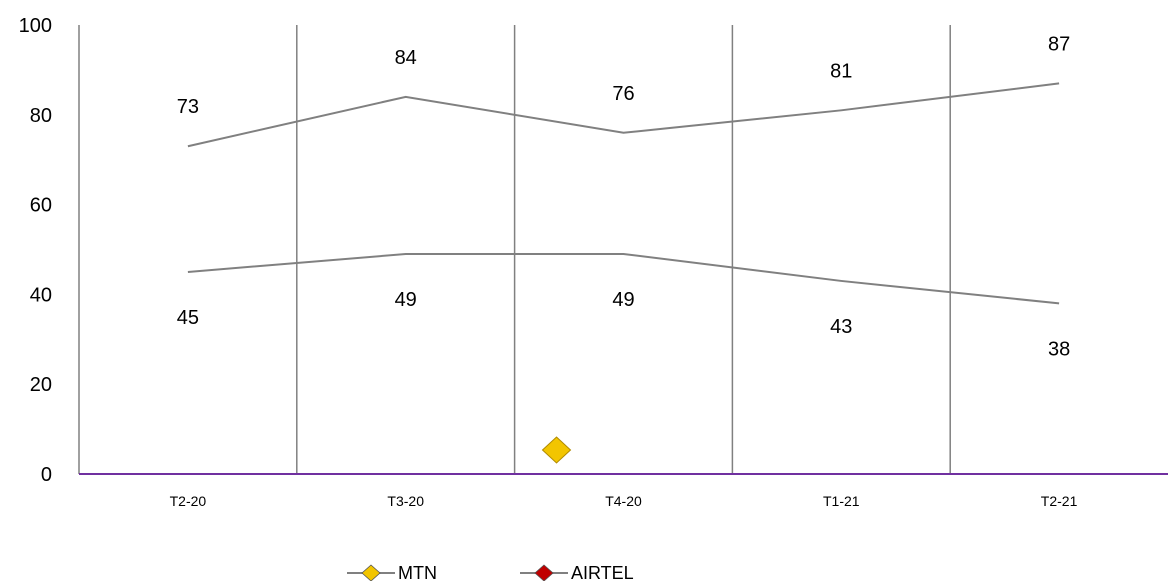  I want to click on mtn-stray-marker, so click(556, 450).